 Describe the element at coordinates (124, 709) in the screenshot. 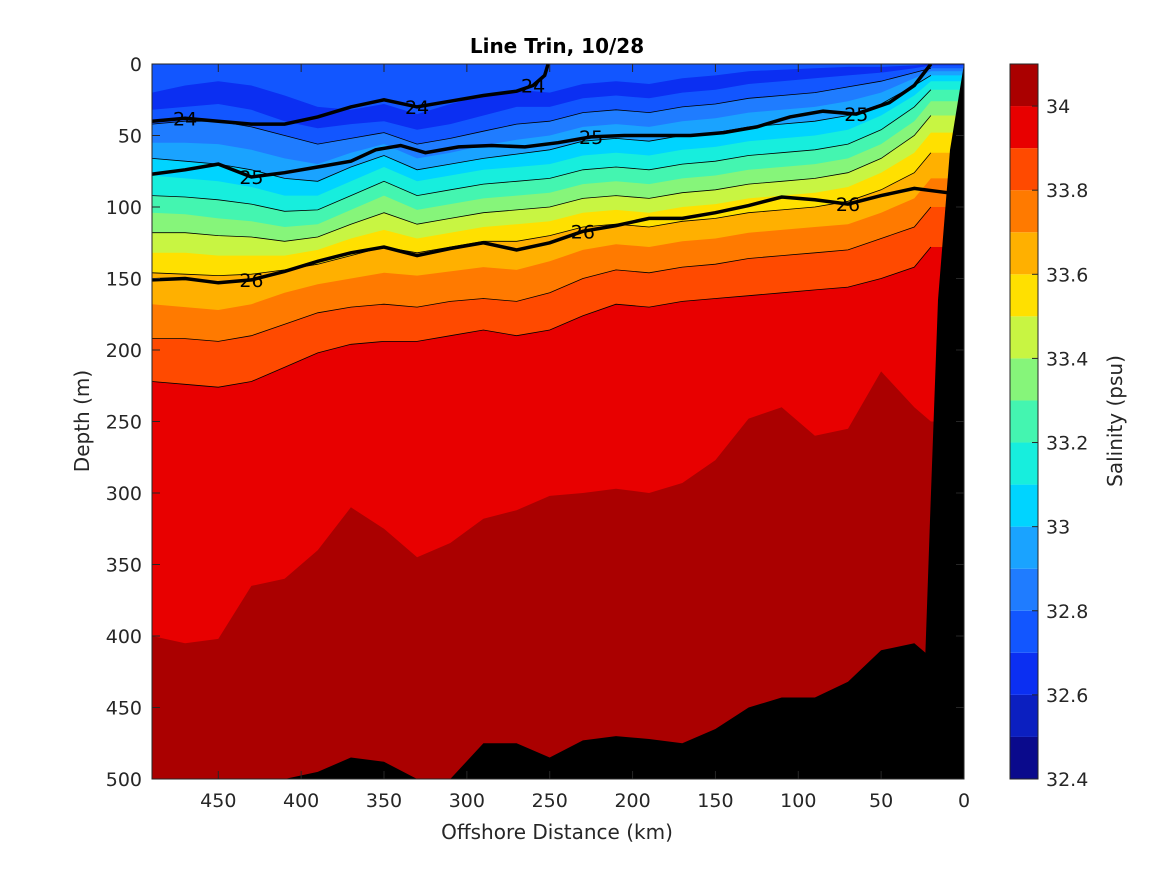

I see `y-tick-label: 450` at that location.